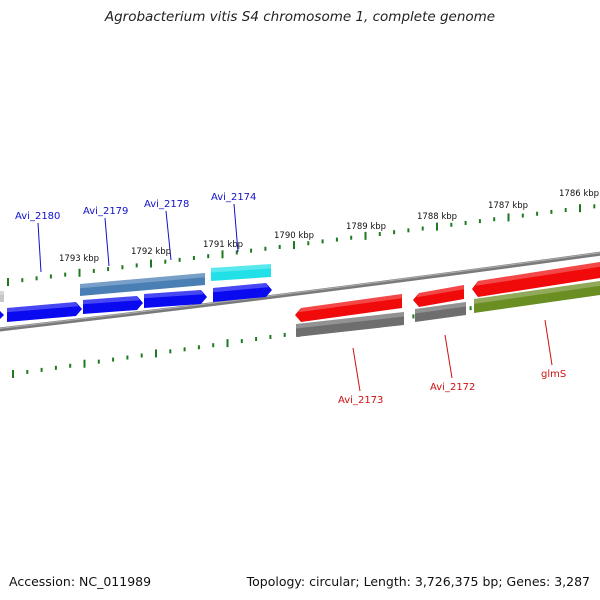 The image size is (600, 600). I want to click on gene-glms-track, so click(537, 297).